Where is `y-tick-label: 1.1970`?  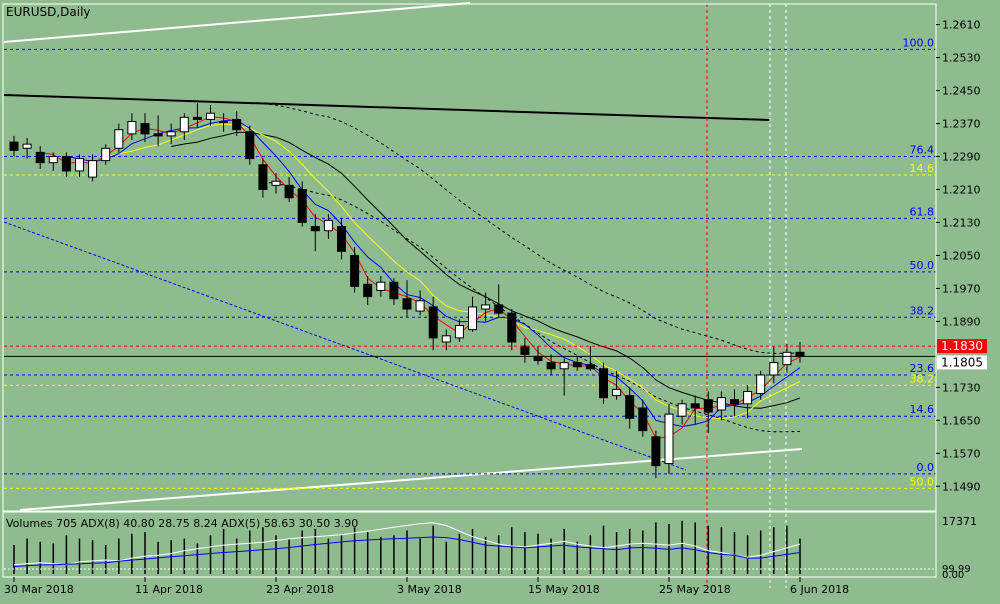 y-tick-label: 1.1970 is located at coordinates (961, 288).